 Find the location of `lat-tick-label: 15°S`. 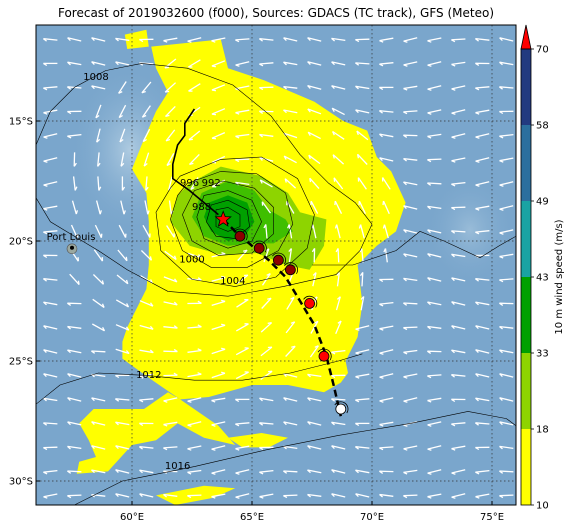

lat-tick-label: 15°S is located at coordinates (21, 122).